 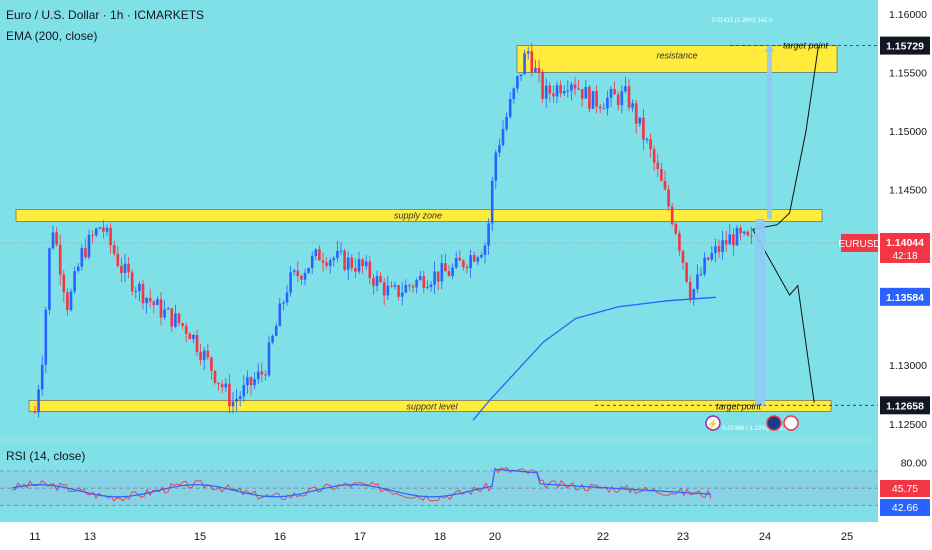 What do you see at coordinates (905, 243) in the screenshot?
I see `last-price-text: 1.14044` at bounding box center [905, 243].